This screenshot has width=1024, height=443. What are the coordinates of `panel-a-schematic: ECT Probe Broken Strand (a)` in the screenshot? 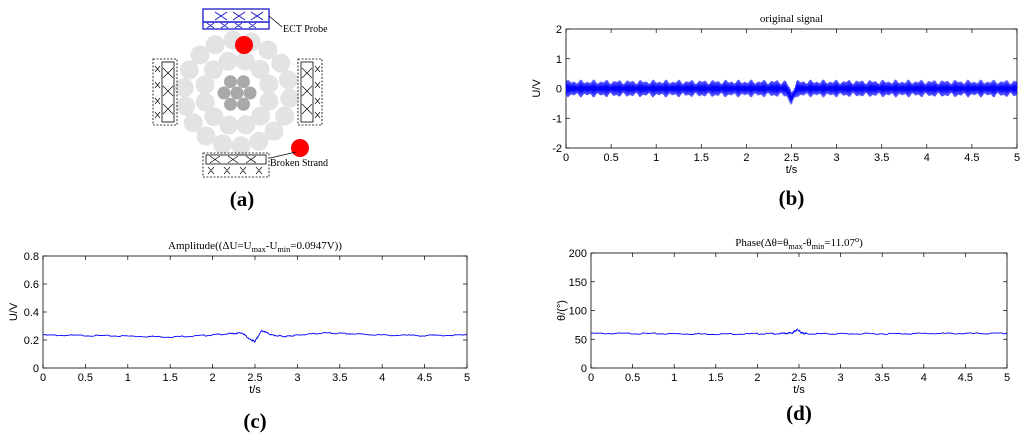 It's located at (240, 109).